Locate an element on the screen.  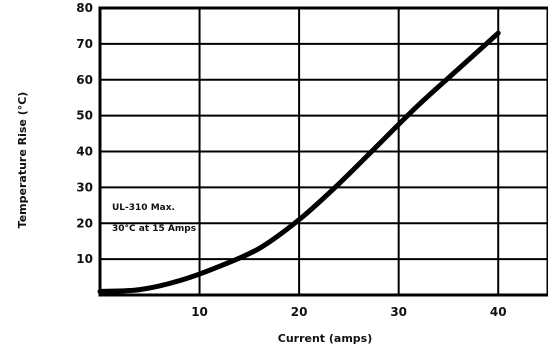
x-tick-label: 10 is located at coordinates (199, 312).